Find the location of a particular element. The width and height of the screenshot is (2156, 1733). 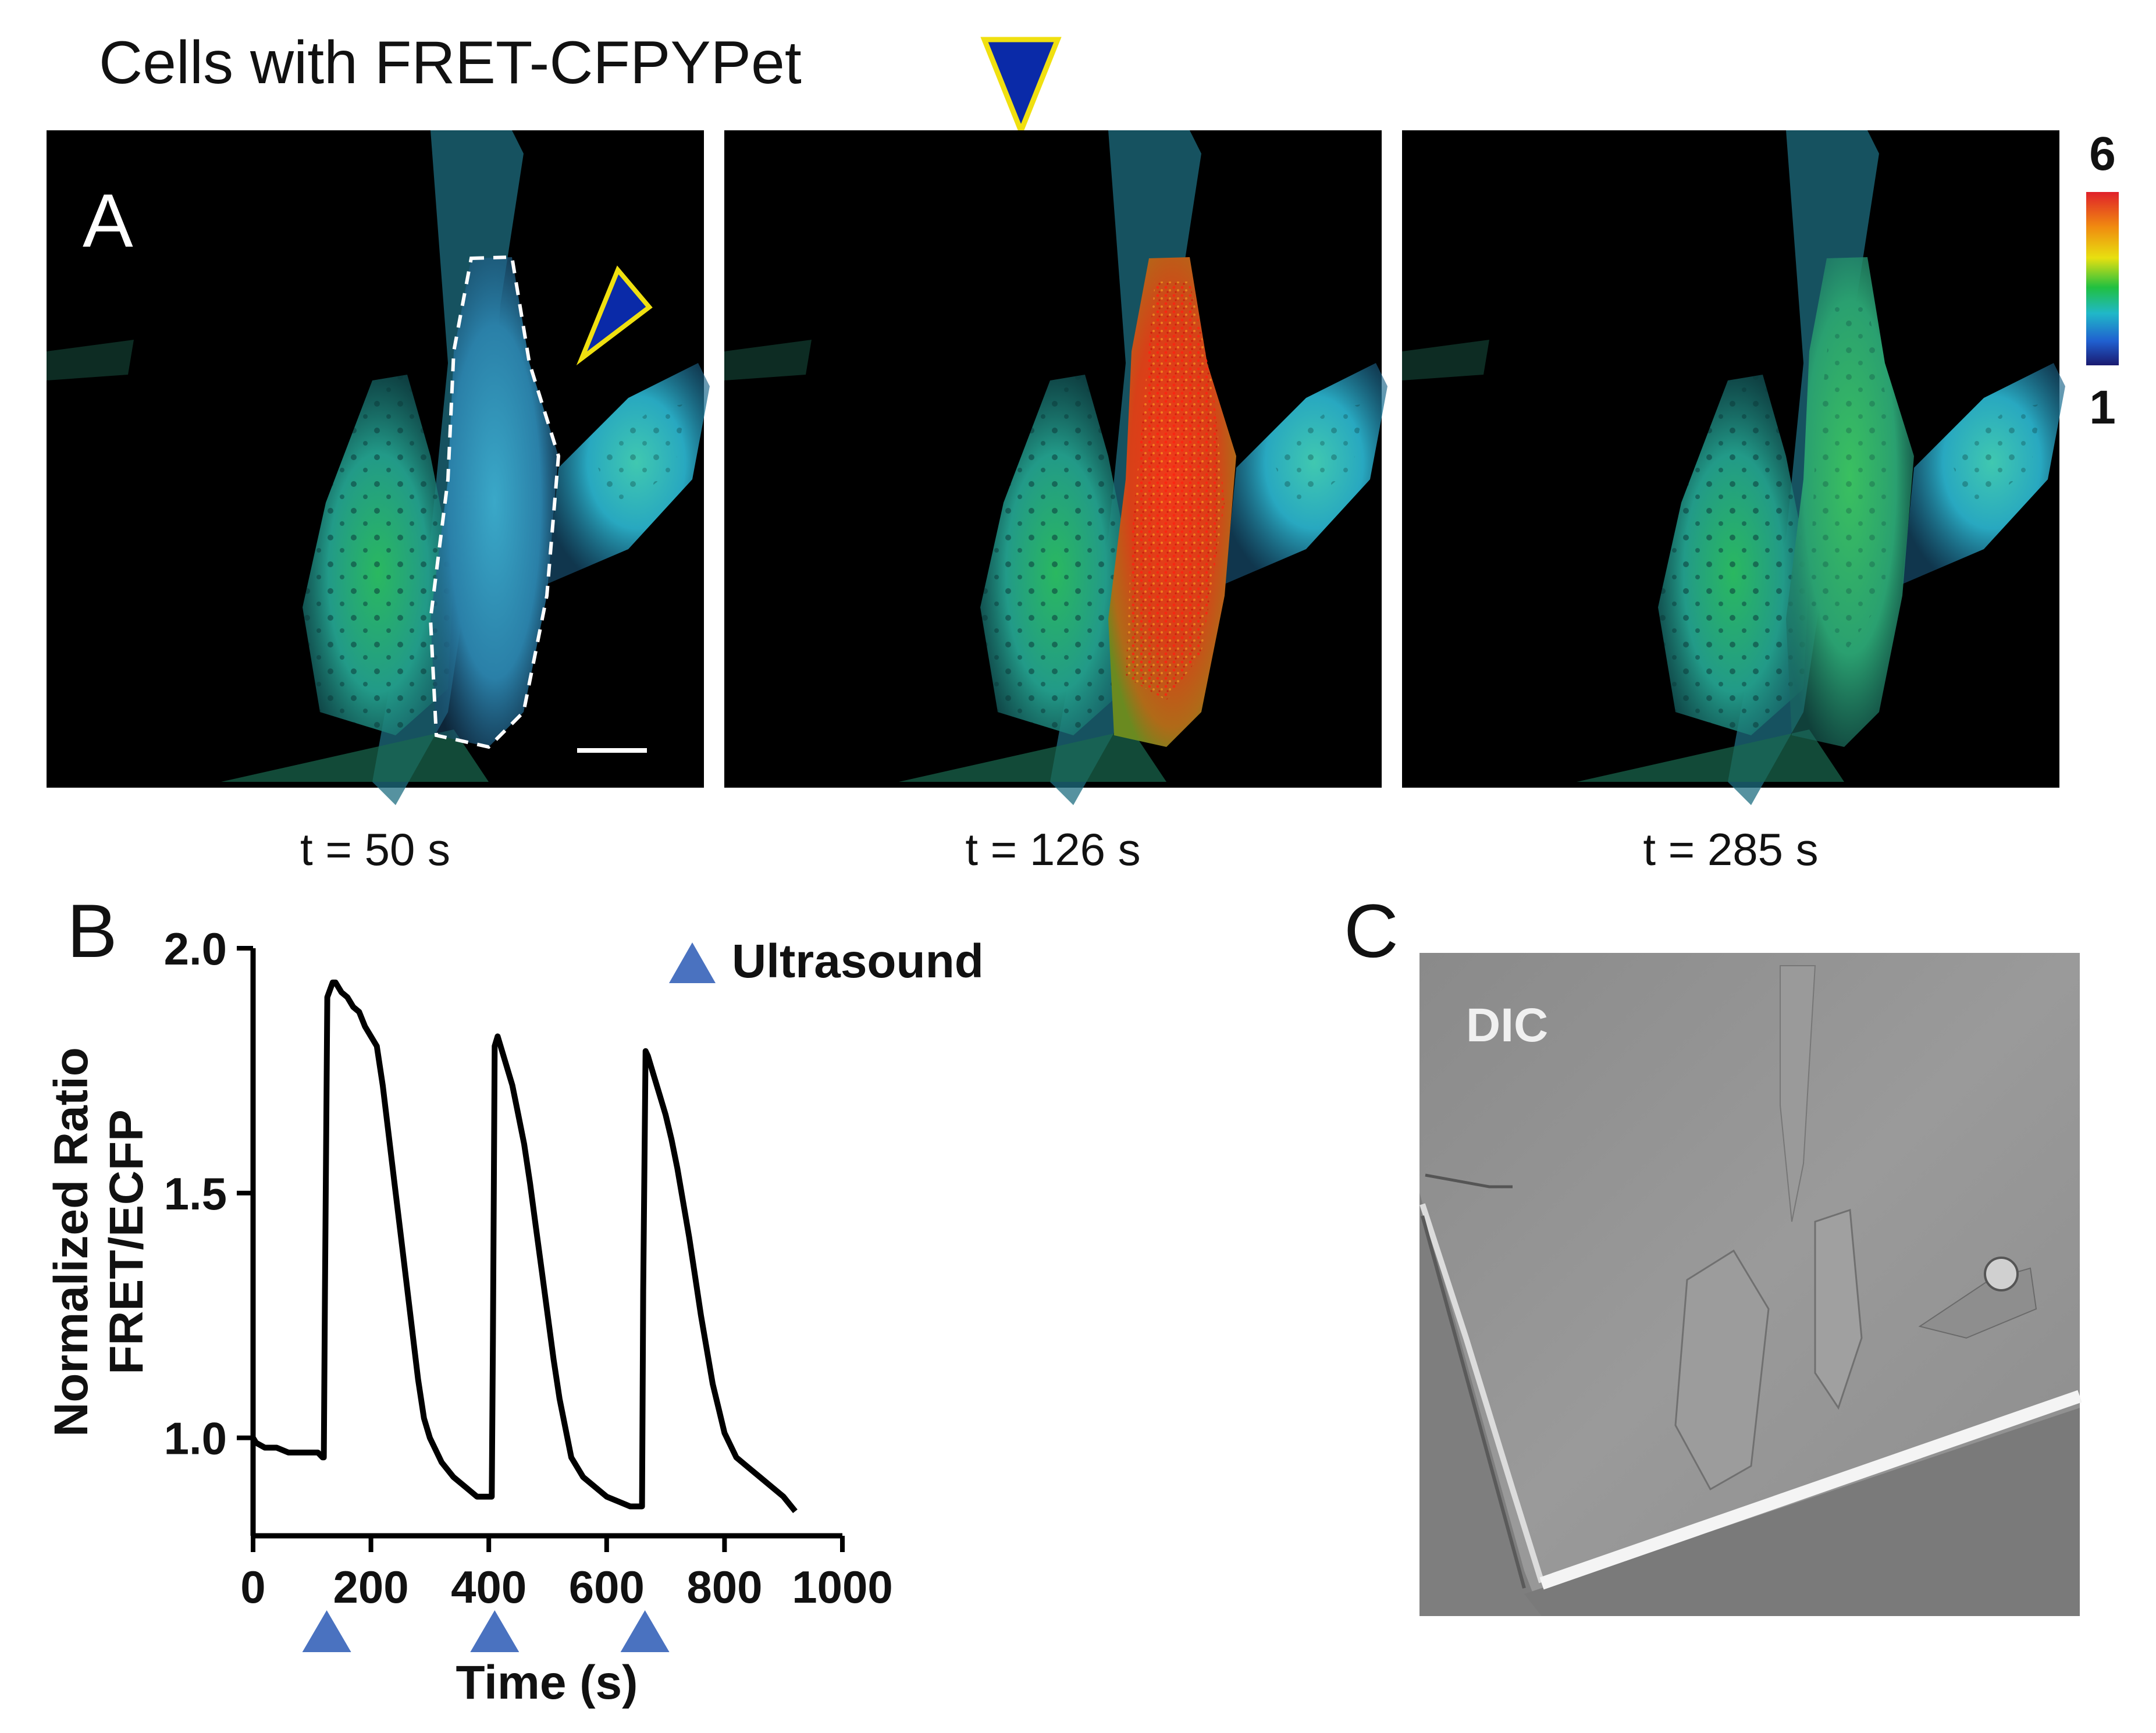

figure-title: Cells with FRET-CFPYPet is located at coordinates (450, 63).